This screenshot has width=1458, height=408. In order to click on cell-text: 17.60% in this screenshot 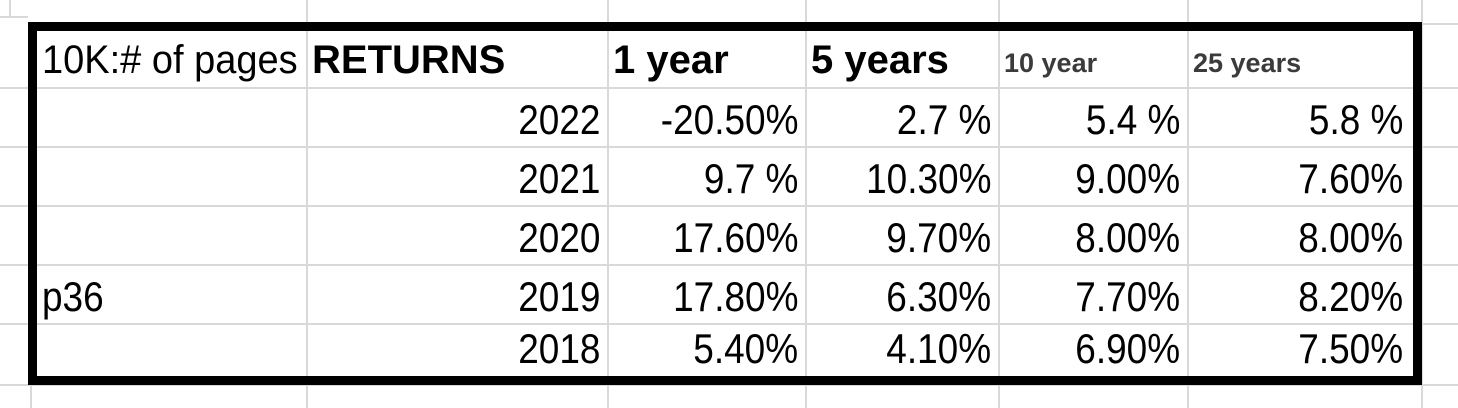, I will do `click(735, 237)`.